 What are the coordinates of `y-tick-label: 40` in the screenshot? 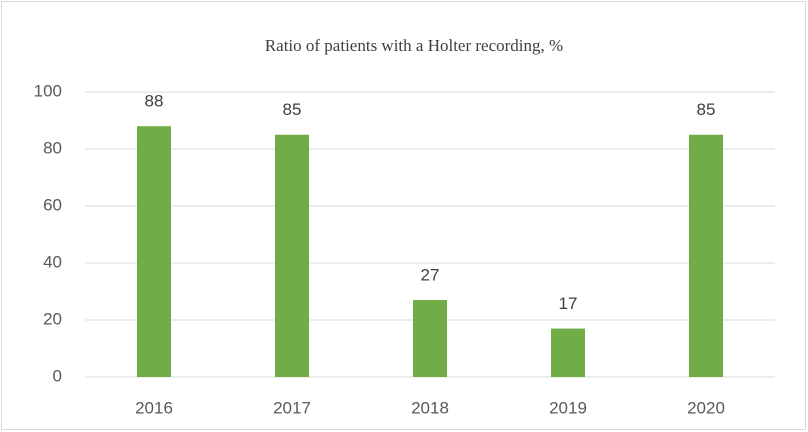 It's located at (52, 261).